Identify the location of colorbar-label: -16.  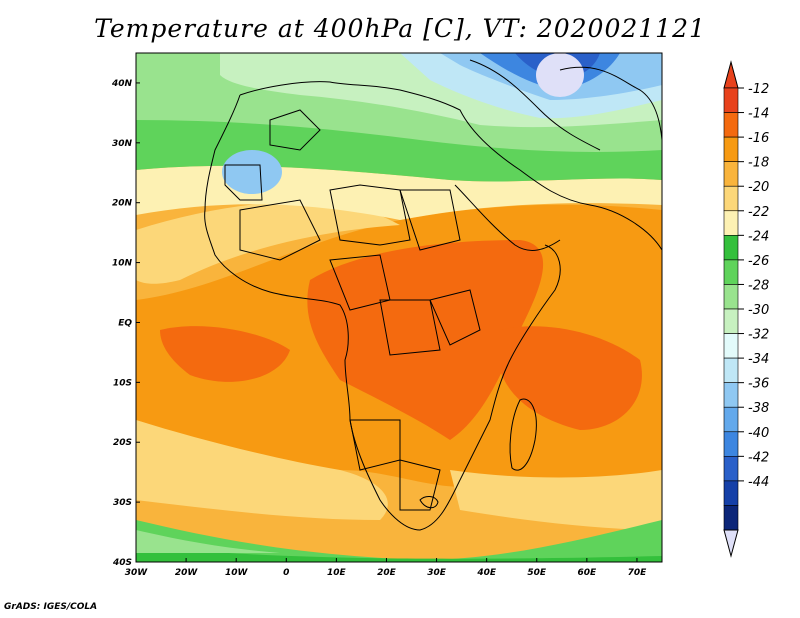
(758, 138).